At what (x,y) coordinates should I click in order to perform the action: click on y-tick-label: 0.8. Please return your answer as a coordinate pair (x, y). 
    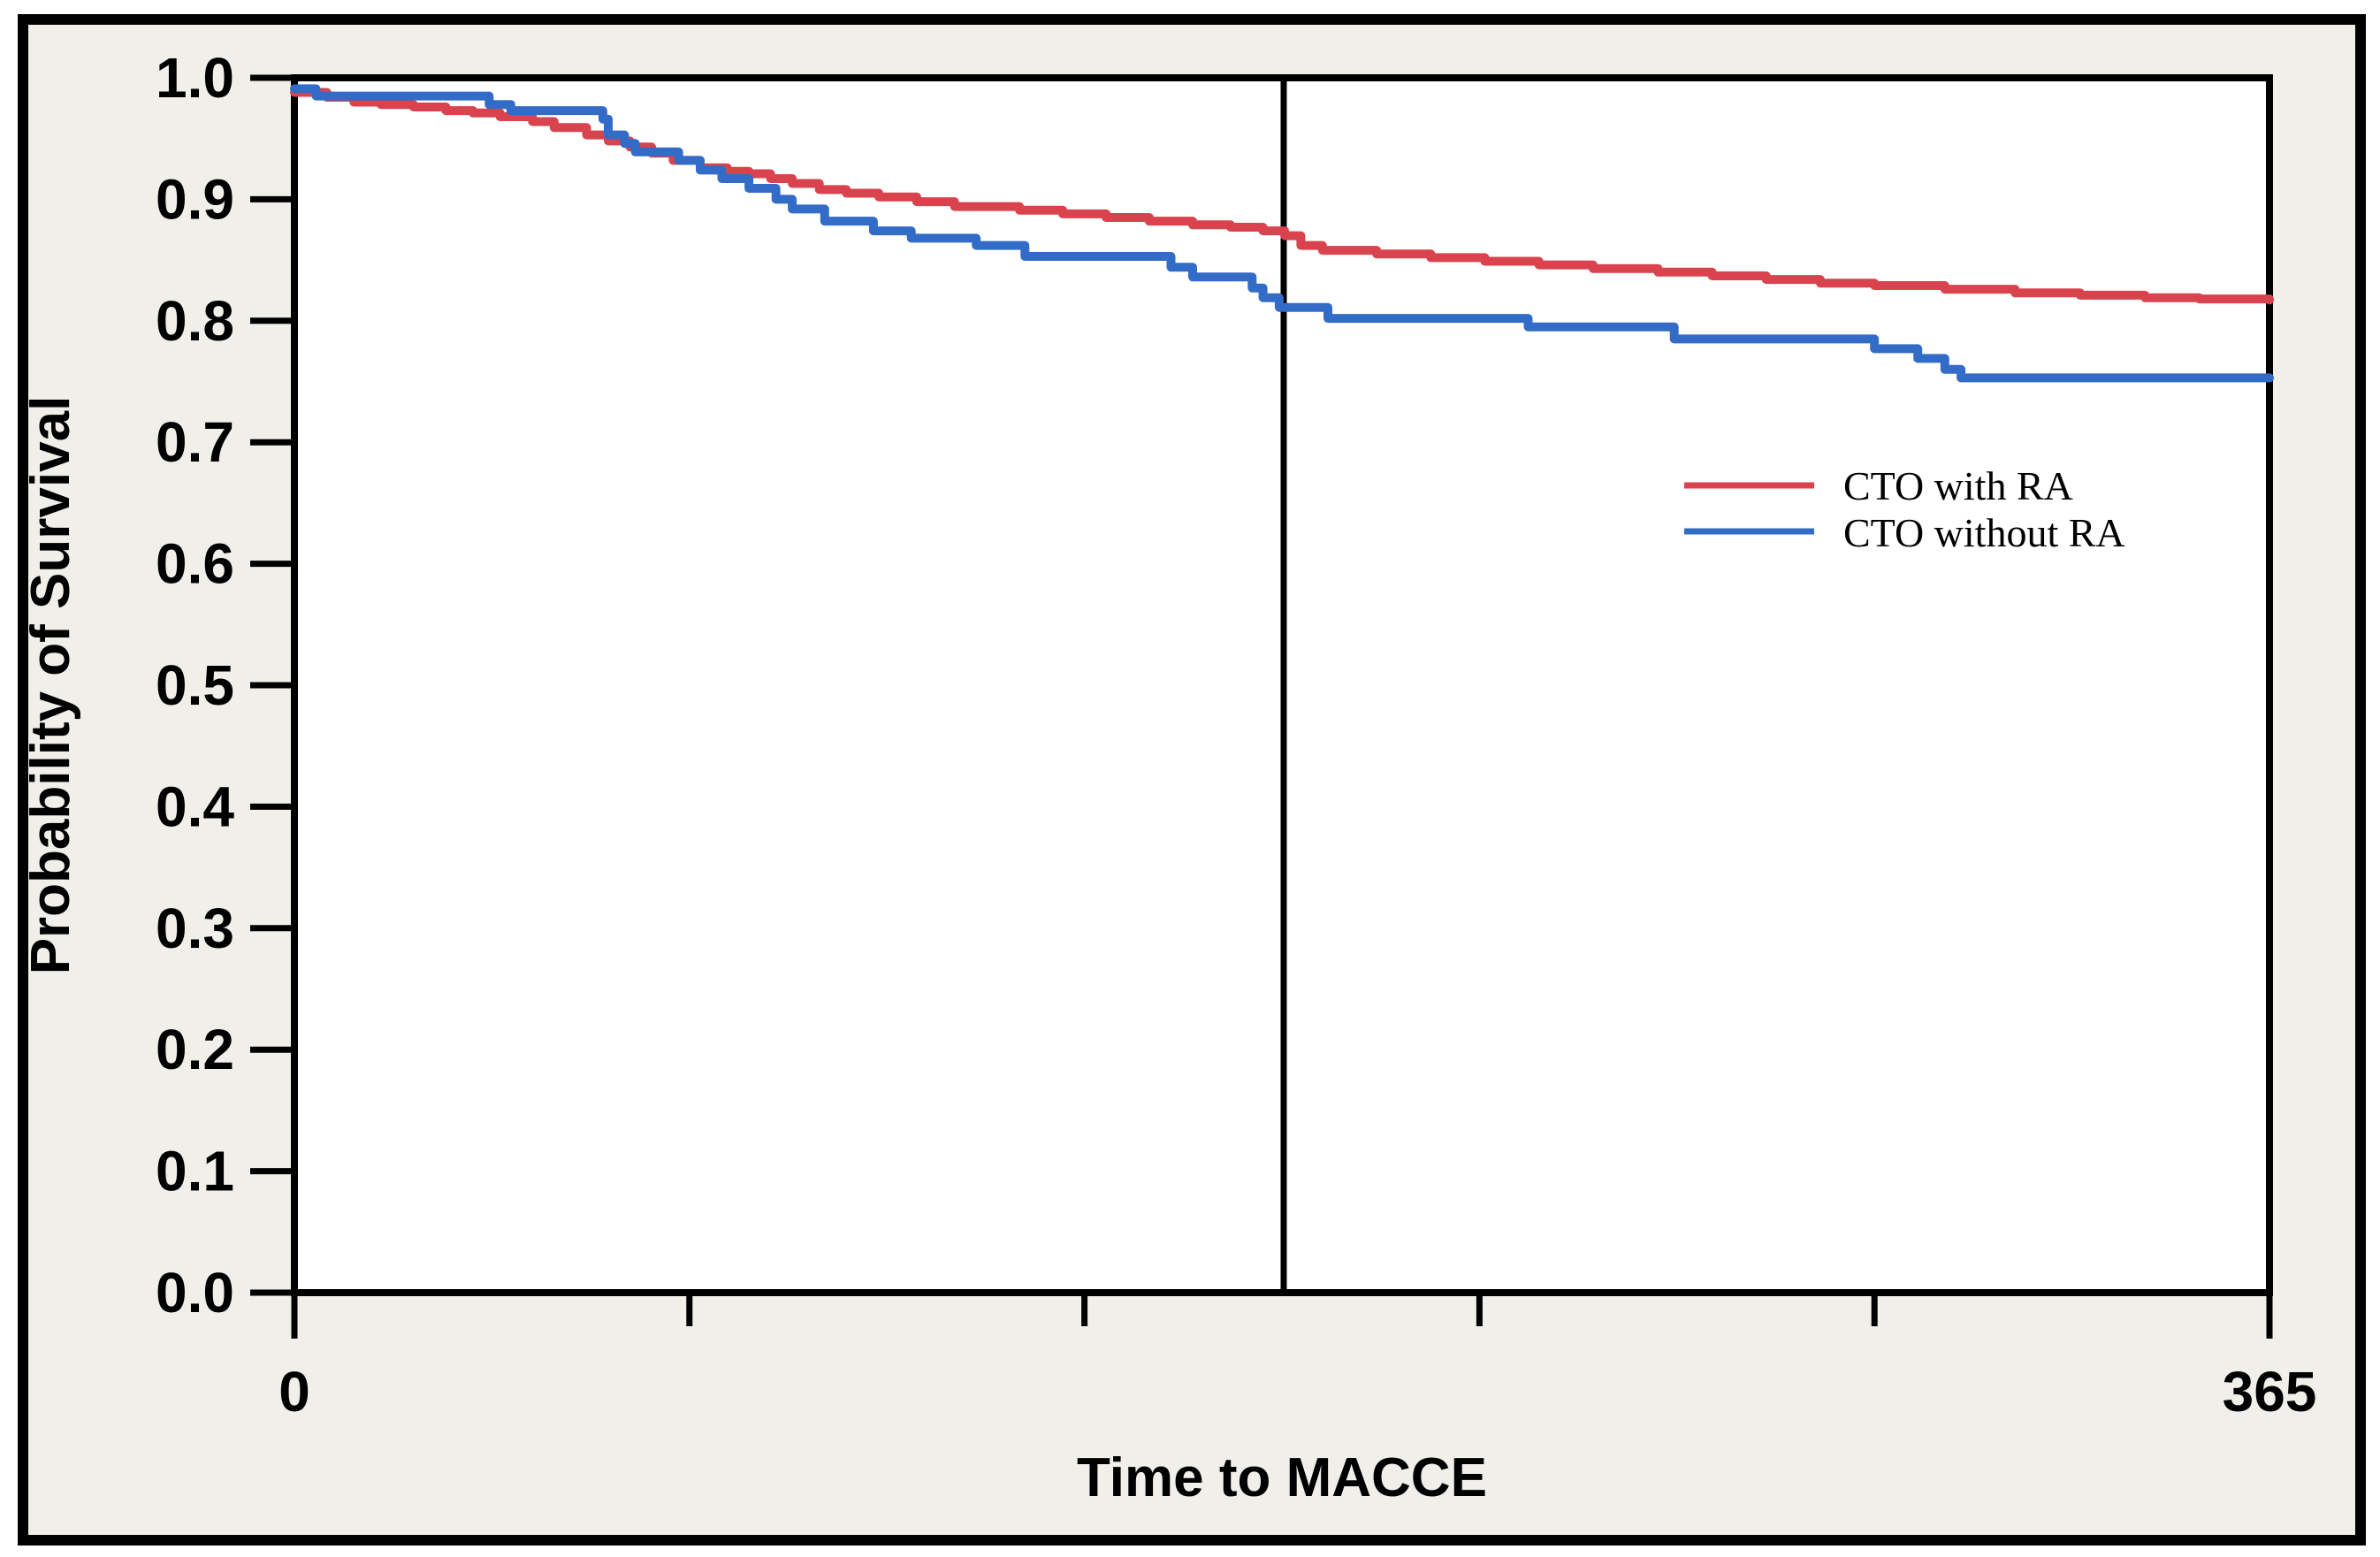
    Looking at the image, I should click on (195, 321).